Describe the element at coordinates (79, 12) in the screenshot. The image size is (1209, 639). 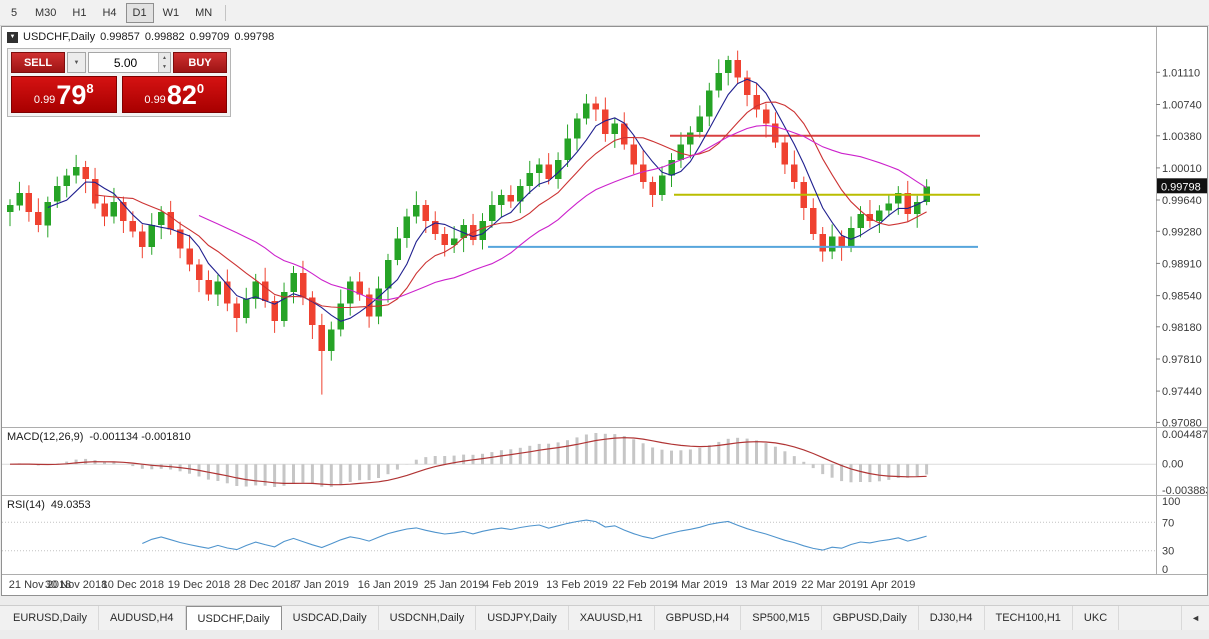
I see `timeframe-button-h1: H1` at that location.